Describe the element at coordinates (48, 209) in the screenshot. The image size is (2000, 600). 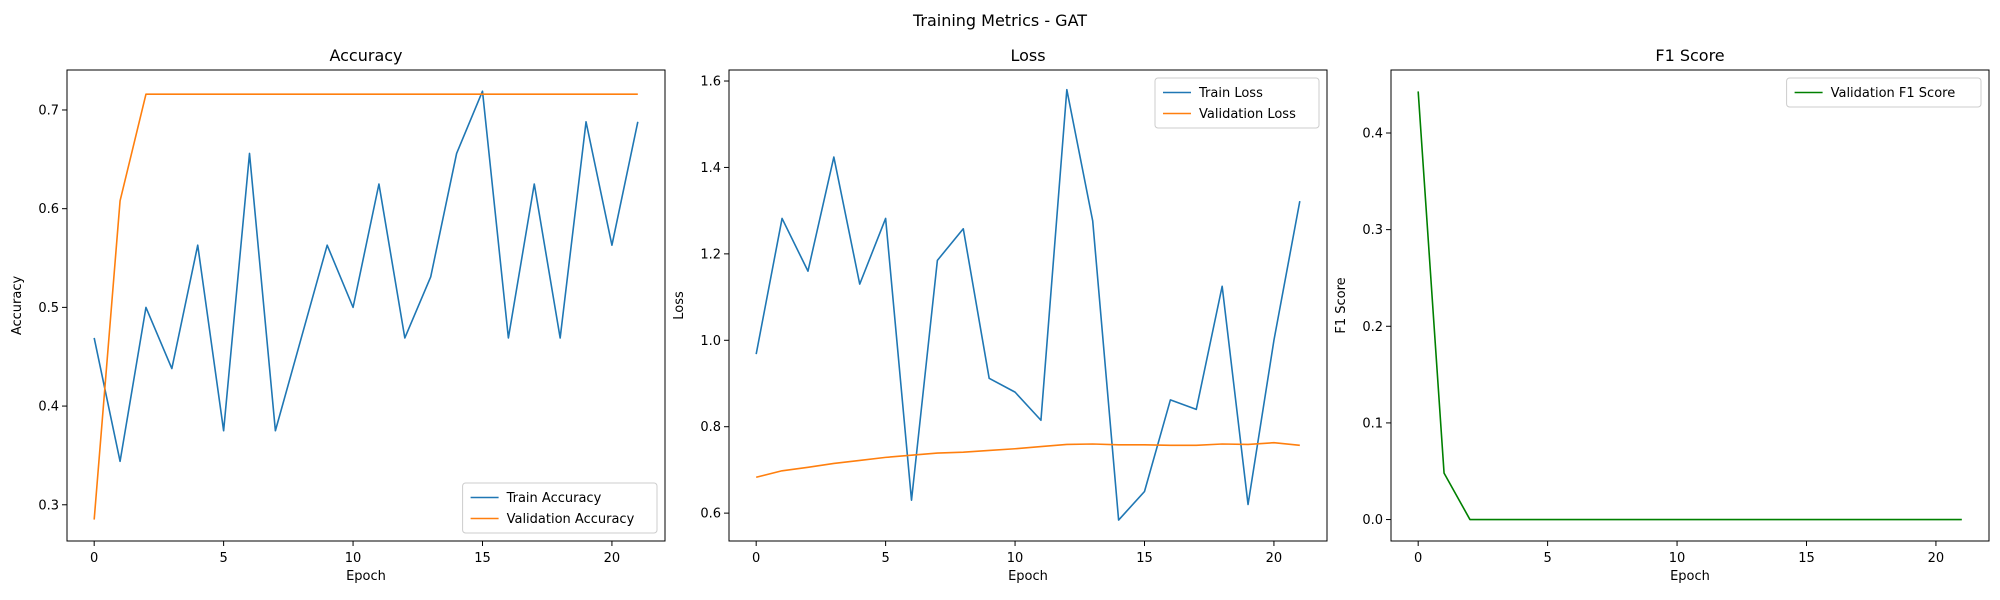
I see `chart-0-y-tick-label: 0.6` at that location.